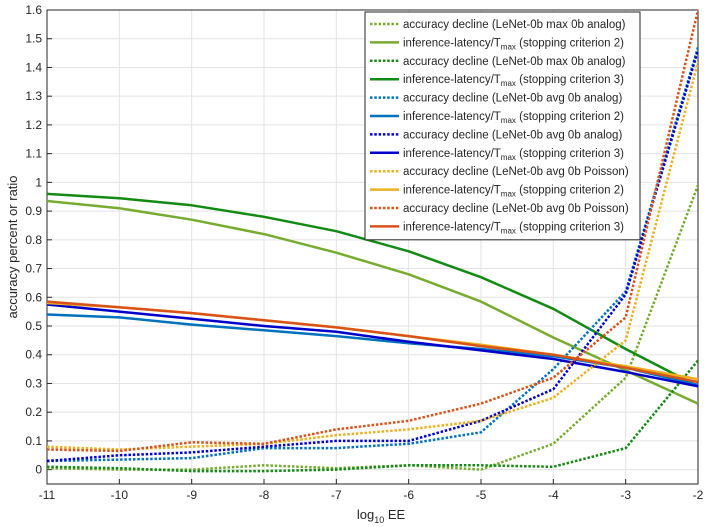 The height and width of the screenshot is (527, 708). Describe the element at coordinates (33, 412) in the screenshot. I see `y-tick-label: 0.2` at that location.